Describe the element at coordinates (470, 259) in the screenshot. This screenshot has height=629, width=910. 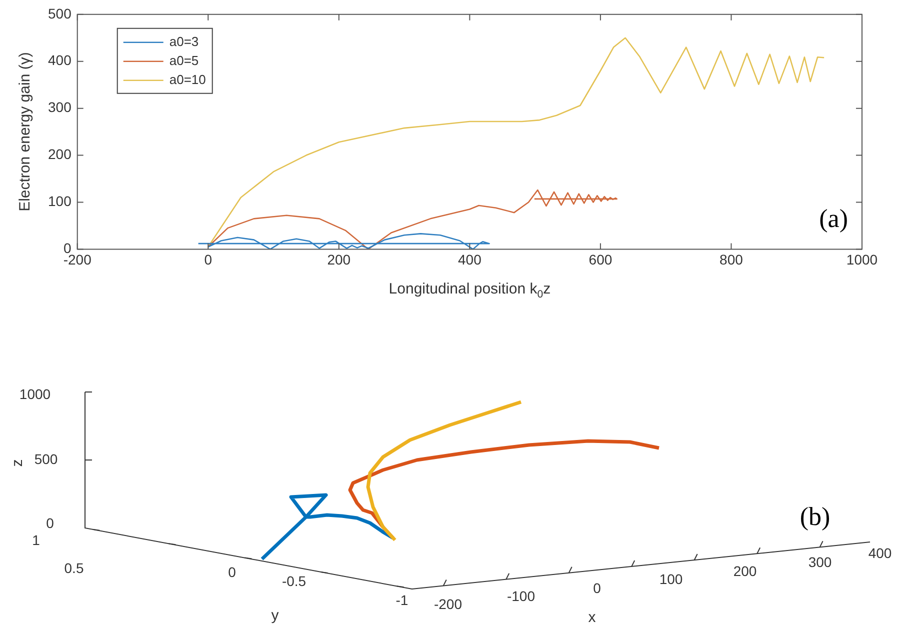
I see `x-tick-label: 400` at that location.